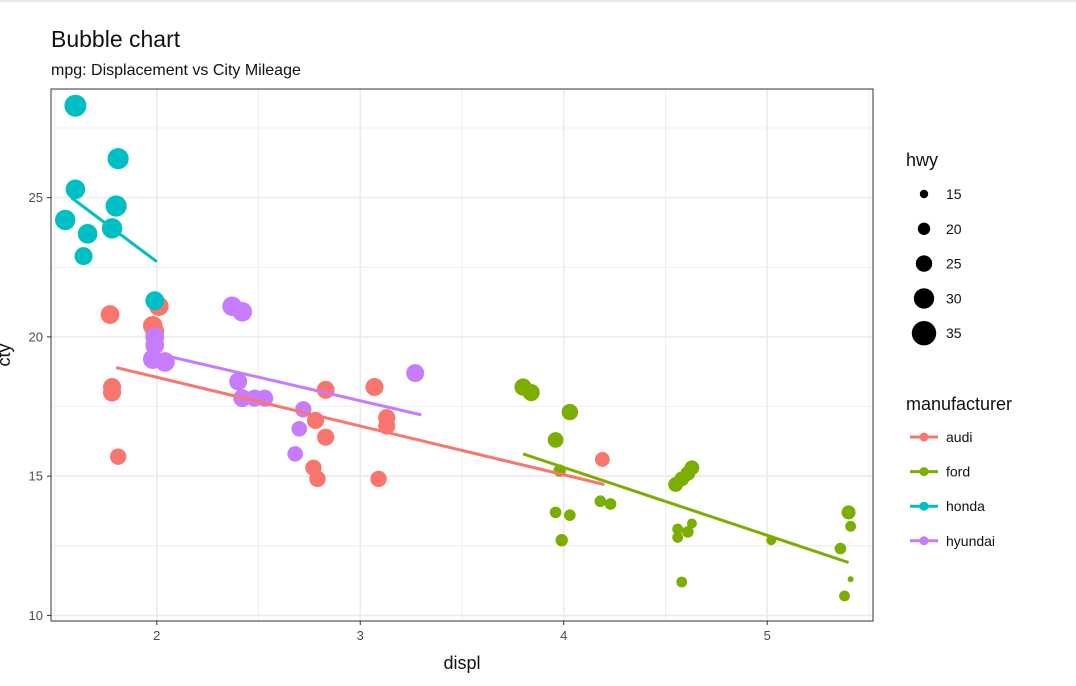 The image size is (1076, 686). Describe the element at coordinates (954, 333) in the screenshot. I see `size-legend-label: 35` at that location.